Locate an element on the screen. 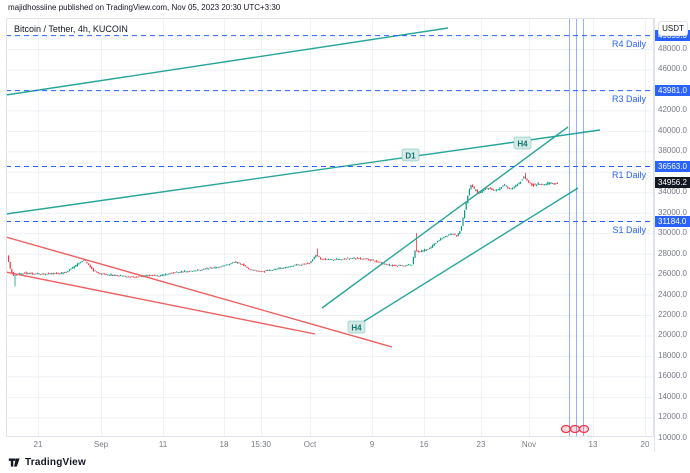 This screenshot has width=690, height=473. pivot-level-label: S1 Daily is located at coordinates (629, 230).